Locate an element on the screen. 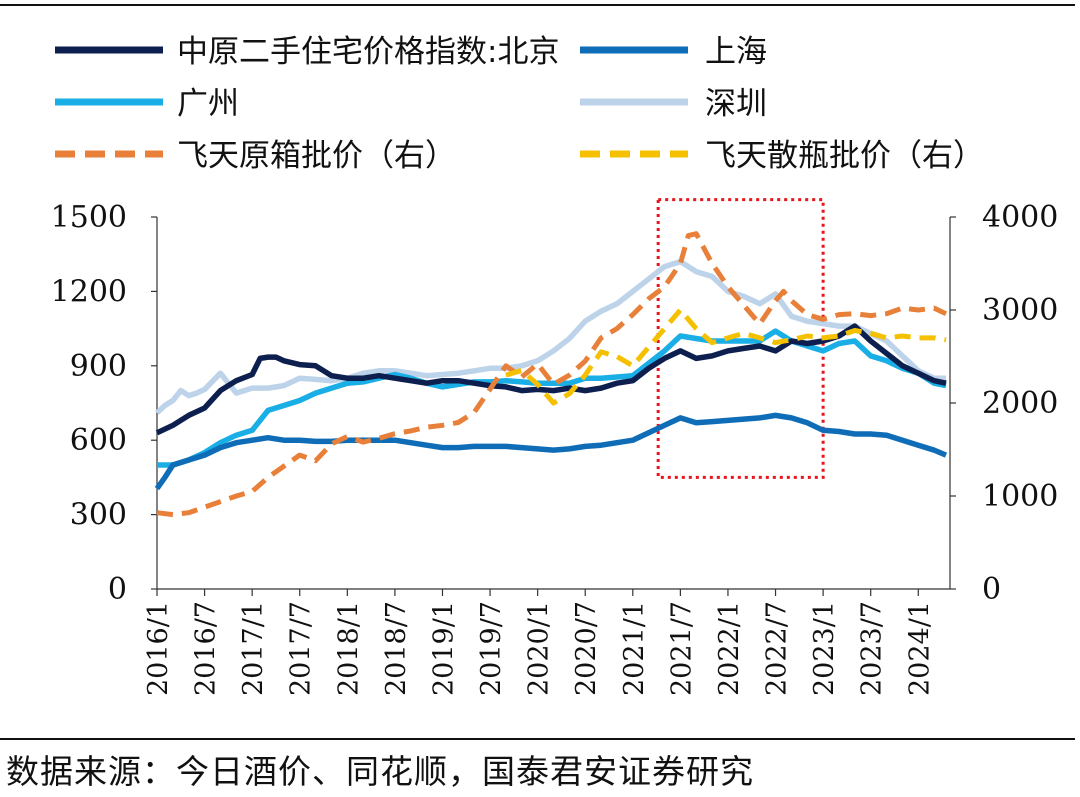 The height and width of the screenshot is (797, 1080). x-tick-label: 2021/7 is located at coordinates (681, 648).